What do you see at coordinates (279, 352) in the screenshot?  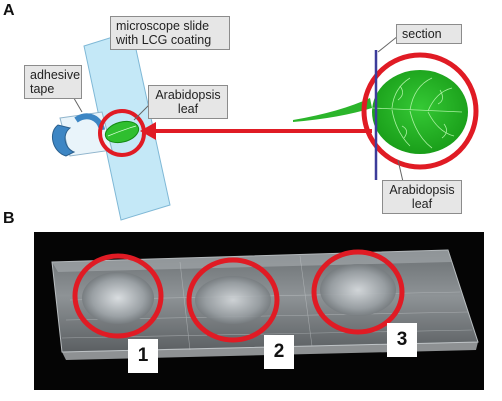 I see `number-2: 2` at bounding box center [279, 352].